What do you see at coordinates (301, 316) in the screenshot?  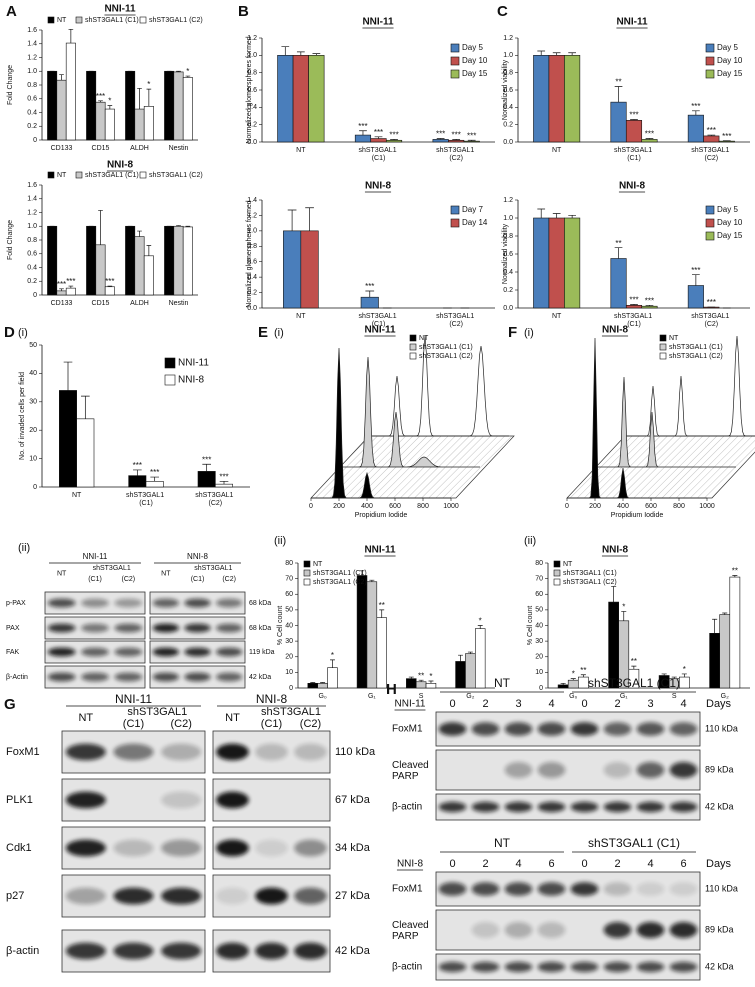 I see `x-tick-label: NT` at bounding box center [301, 316].